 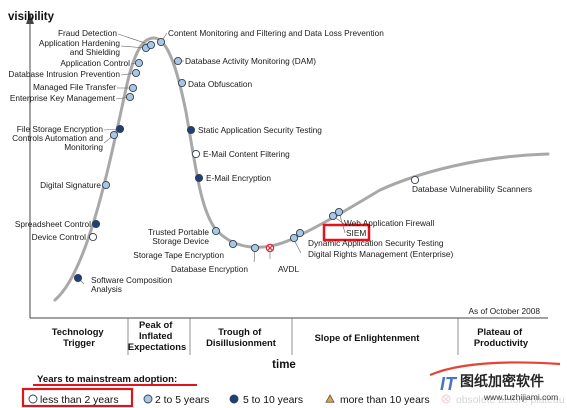 I want to click on label-avdl: AVDL, so click(x=288, y=269).